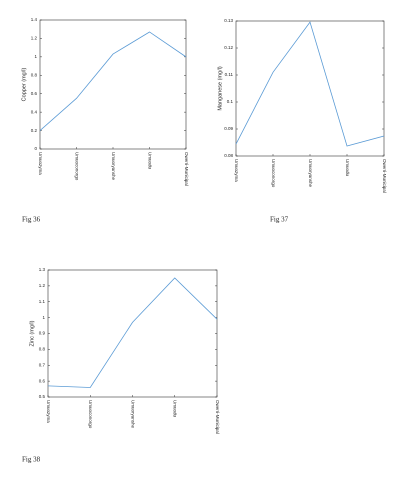  I want to click on figure-caption: Fig 37, so click(279, 220).